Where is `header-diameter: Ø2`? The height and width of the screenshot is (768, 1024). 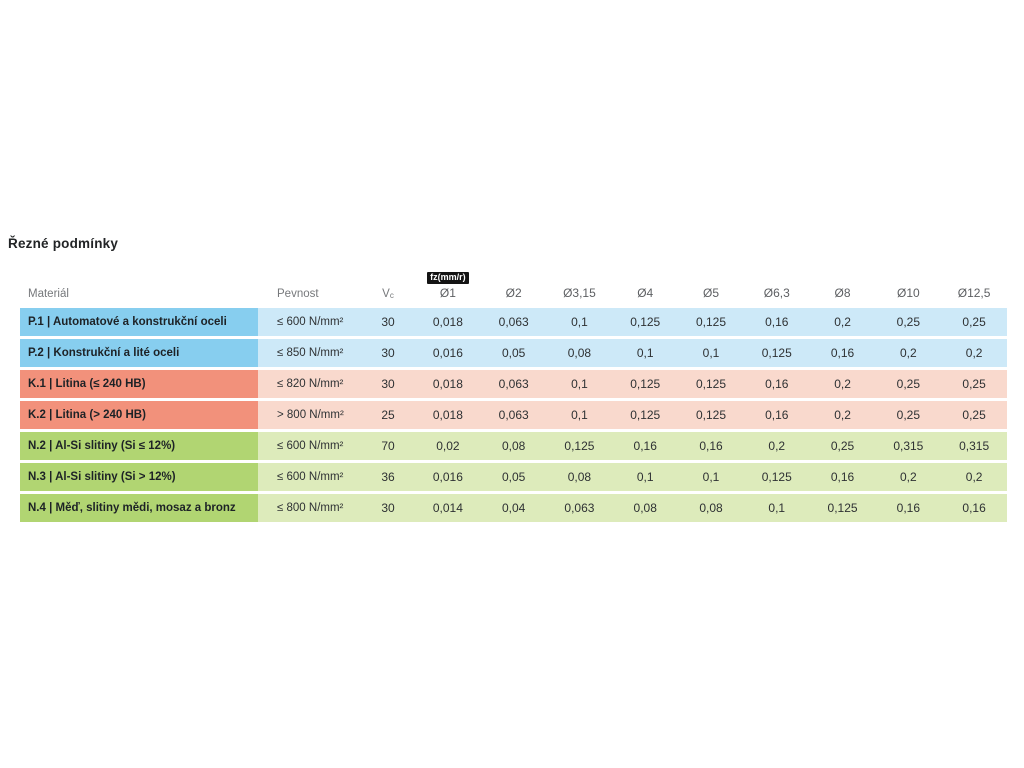 header-diameter: Ø2 is located at coordinates (514, 294).